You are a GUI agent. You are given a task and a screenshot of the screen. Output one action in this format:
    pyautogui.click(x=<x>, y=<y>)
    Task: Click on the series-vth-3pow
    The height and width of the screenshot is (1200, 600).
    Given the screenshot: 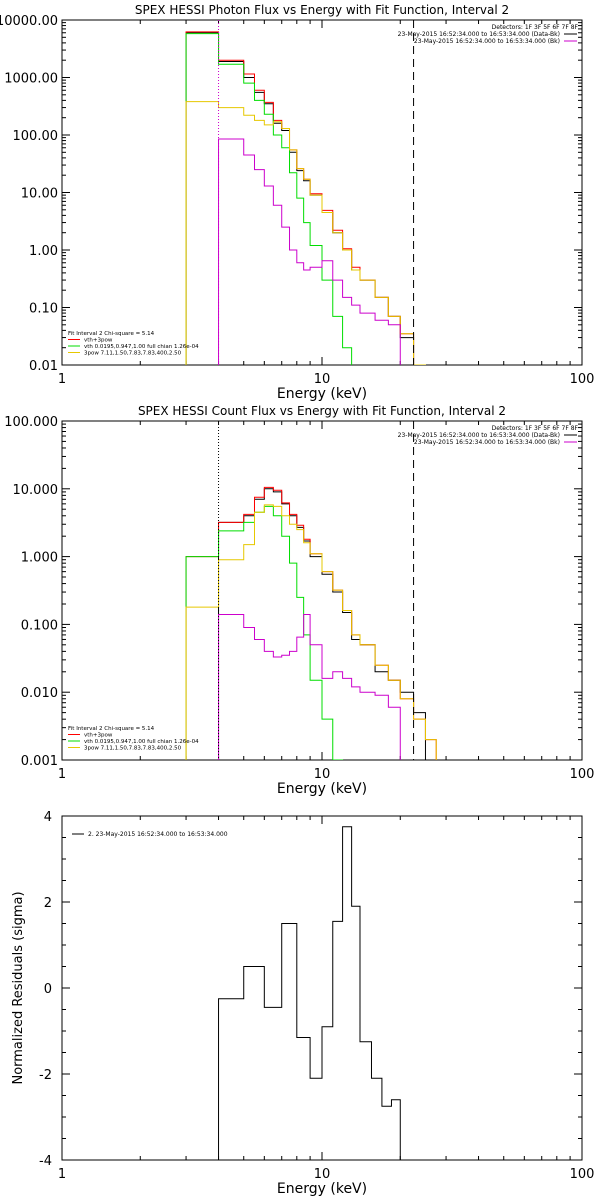 What is the action you would take?
    pyautogui.click(x=305, y=198)
    